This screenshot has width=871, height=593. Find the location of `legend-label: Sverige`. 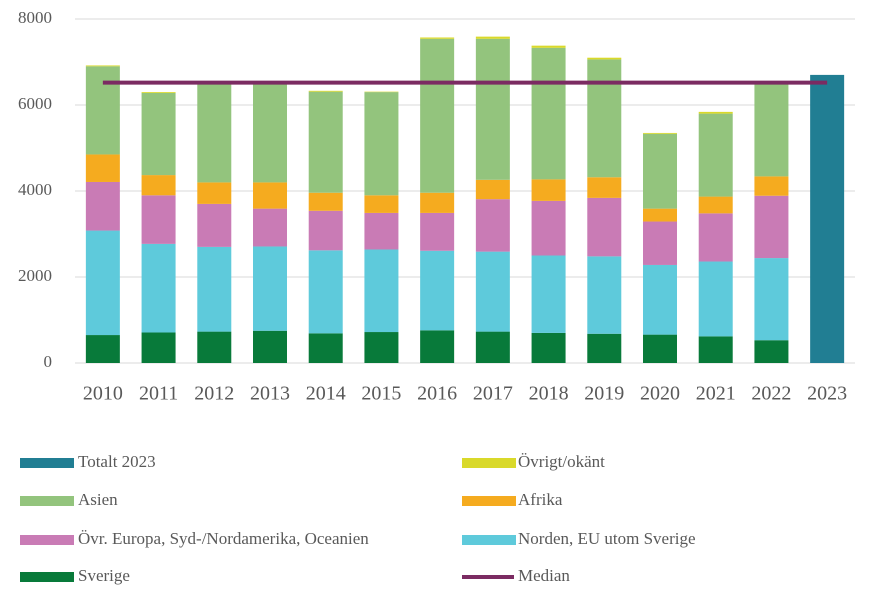

legend-label: Sverige is located at coordinates (104, 575).